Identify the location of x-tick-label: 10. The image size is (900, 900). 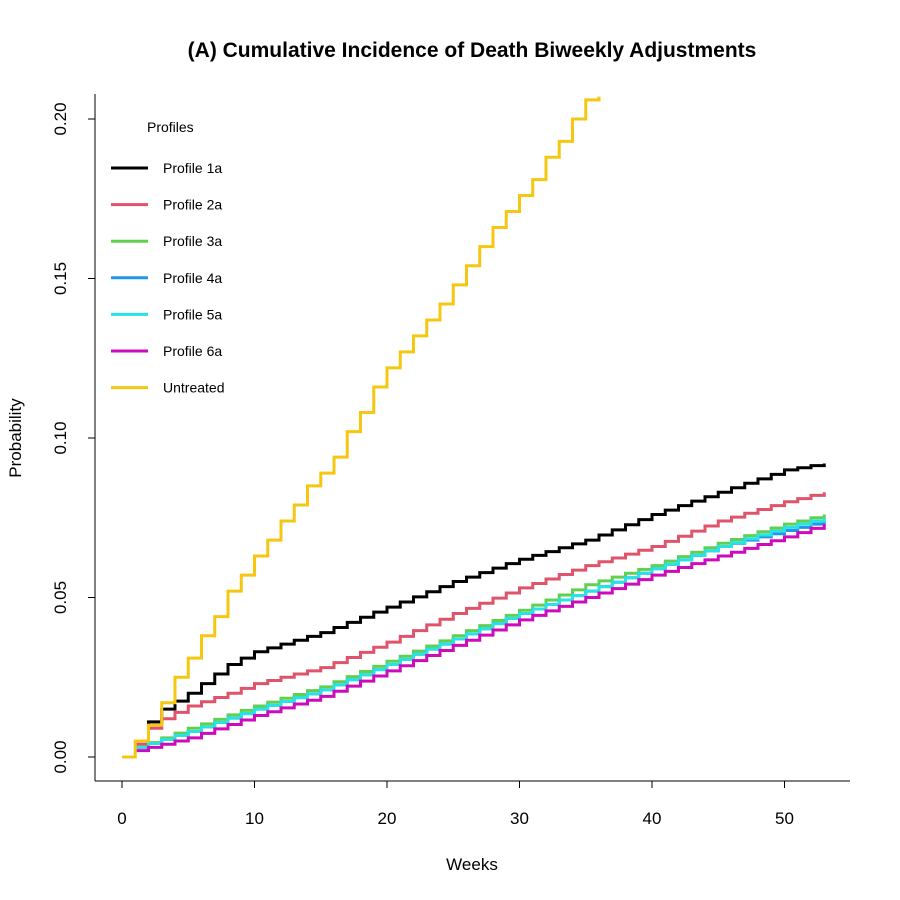
(254, 818).